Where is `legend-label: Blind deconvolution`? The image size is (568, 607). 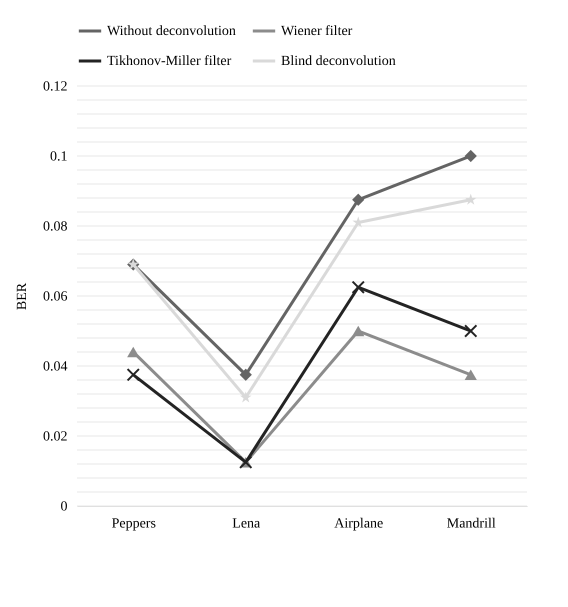 legend-label: Blind deconvolution is located at coordinates (338, 61).